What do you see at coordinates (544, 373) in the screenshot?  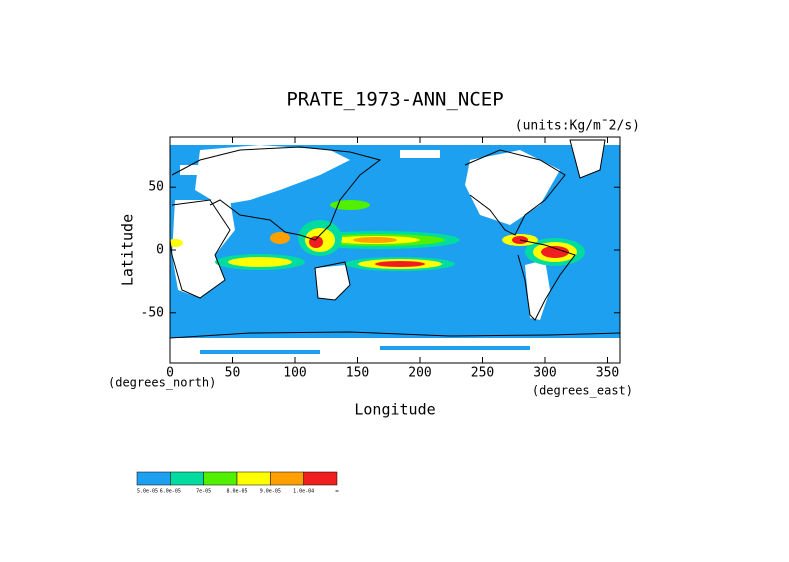 I see `x-tick-label: 300` at bounding box center [544, 373].